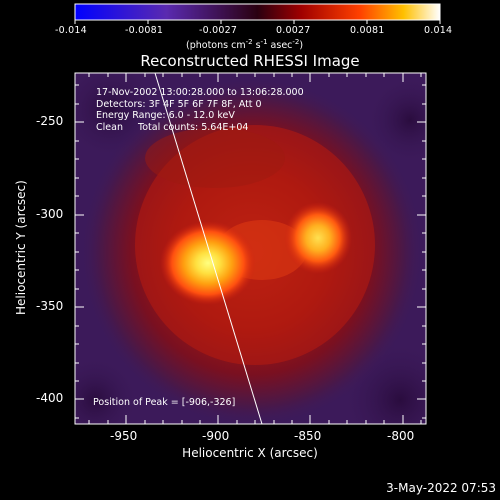 The width and height of the screenshot is (500, 500). Describe the element at coordinates (293, 30) in the screenshot. I see `colorbar-tick-label: 0.0027` at that location.